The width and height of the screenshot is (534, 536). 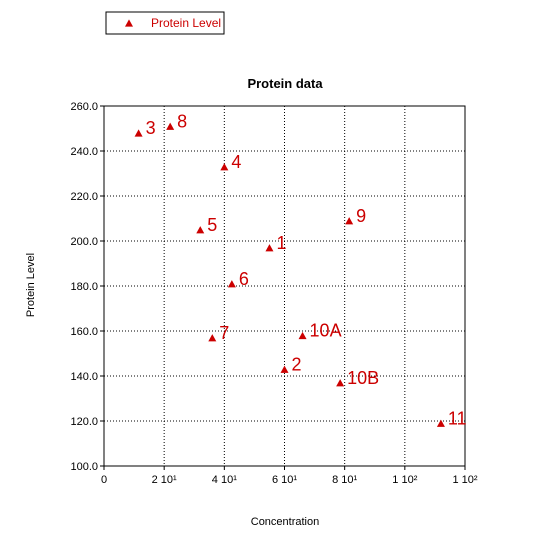 I want to click on data-point-label: 2, so click(x=297, y=364).